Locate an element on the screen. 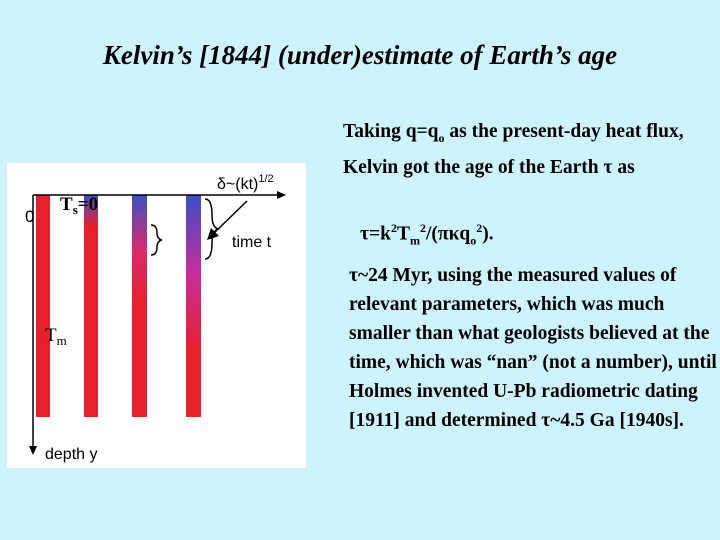 Image resolution: width=720 pixels, height=540 pixels. origin-label: 0 is located at coordinates (29, 216).